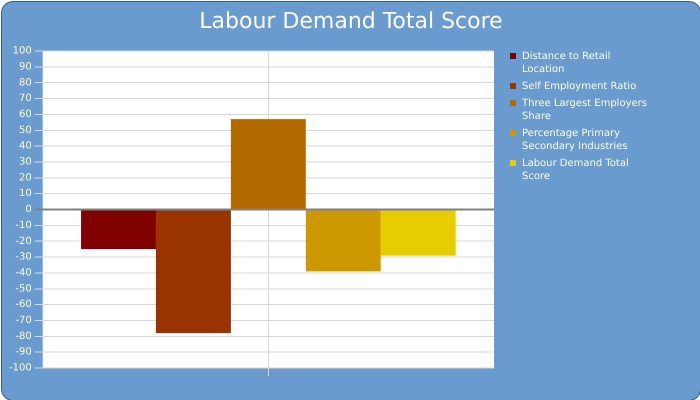 The image size is (700, 400). Describe the element at coordinates (351, 22) in the screenshot. I see `chart-title: Labour Demand Total Score` at that location.